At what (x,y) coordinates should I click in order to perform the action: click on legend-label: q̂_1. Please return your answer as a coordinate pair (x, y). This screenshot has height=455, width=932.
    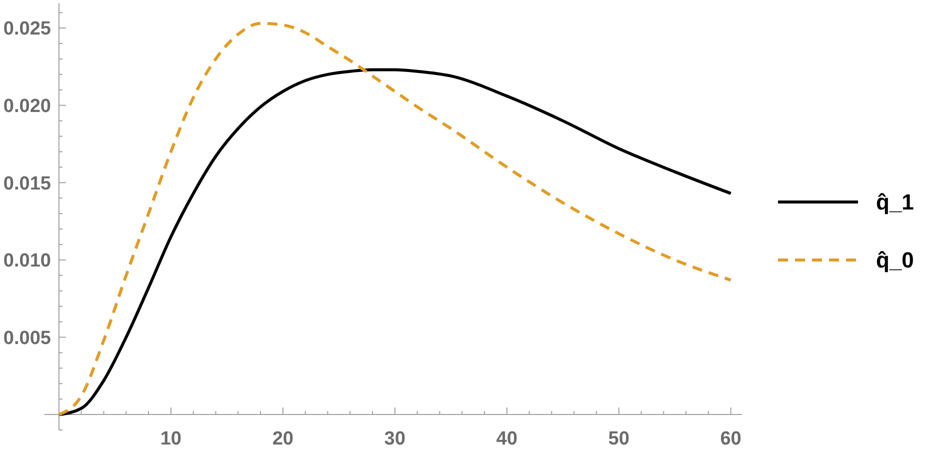
    Looking at the image, I should click on (895, 202).